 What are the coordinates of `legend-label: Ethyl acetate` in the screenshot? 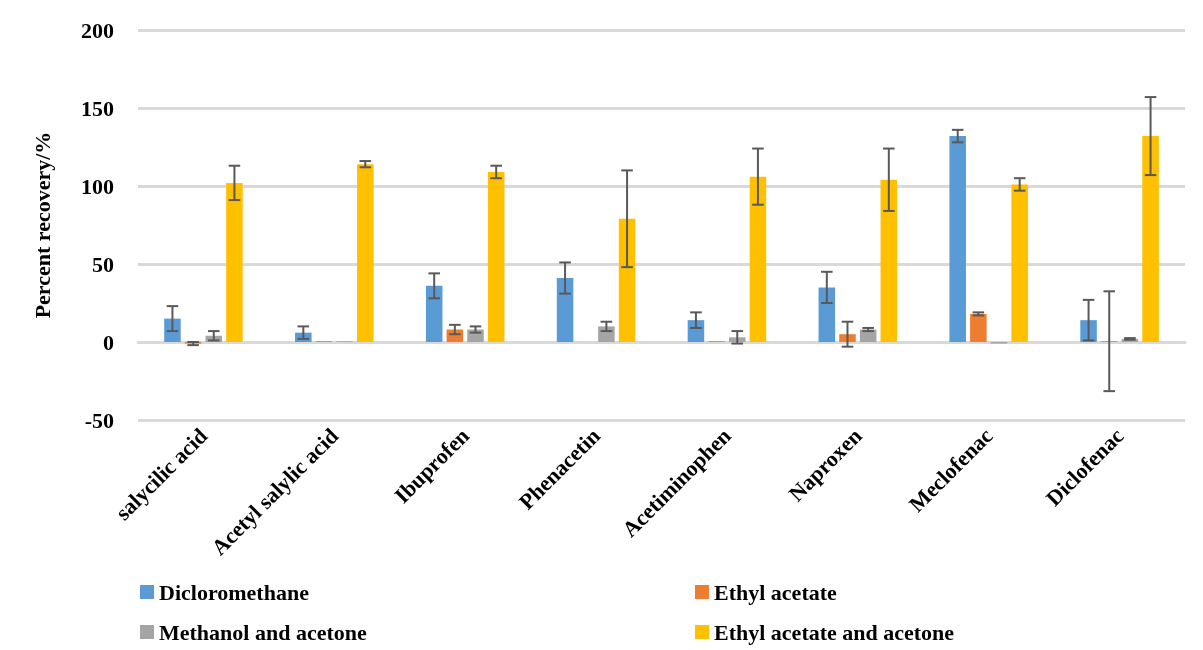 It's located at (776, 592).